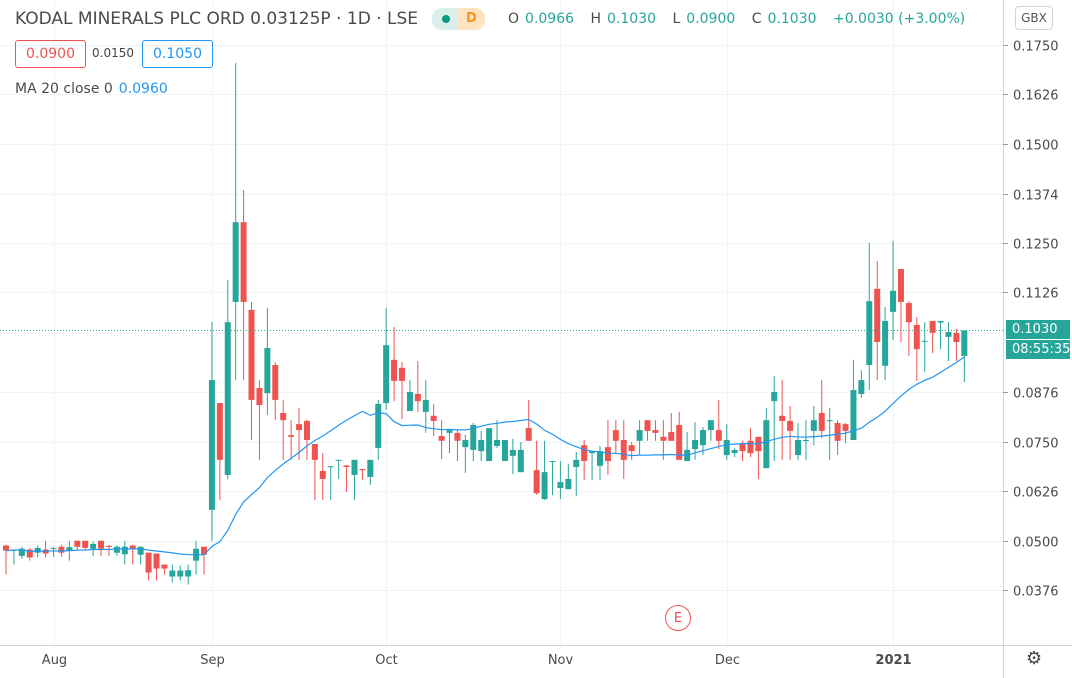  I want to click on ma-legend: MA 20 close 0 0.0960, so click(91, 89).